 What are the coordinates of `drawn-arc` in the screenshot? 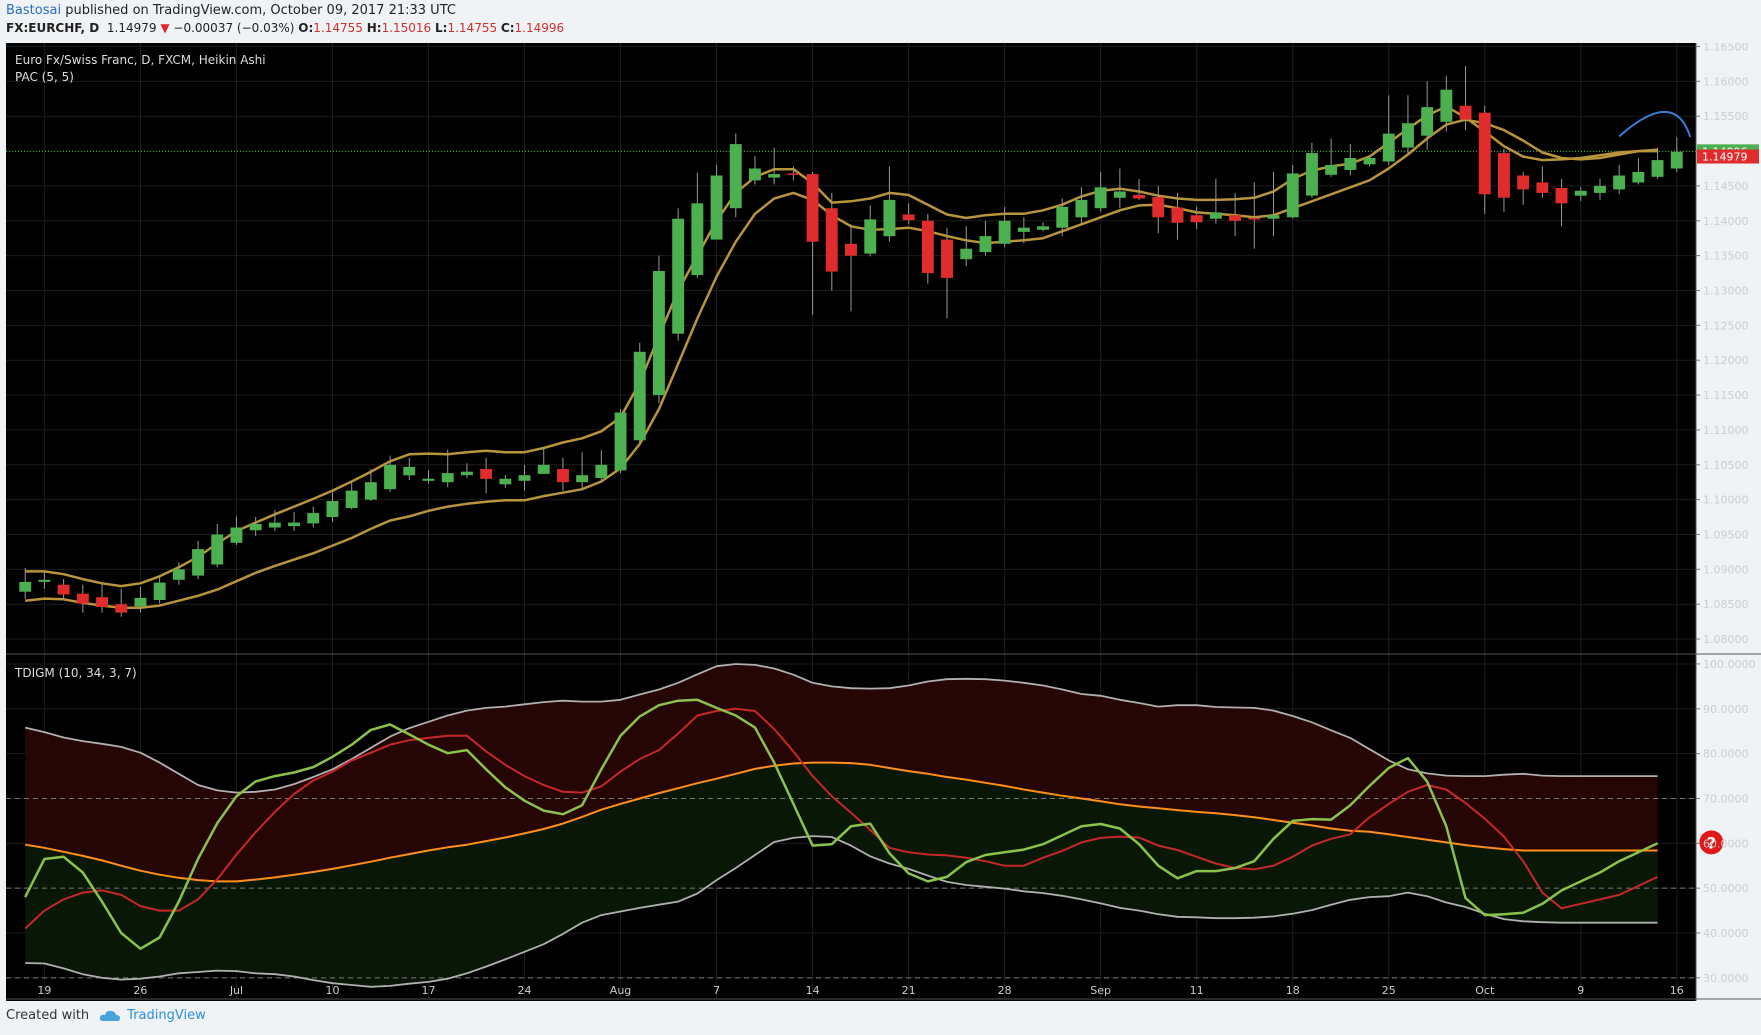 It's located at (1655, 124).